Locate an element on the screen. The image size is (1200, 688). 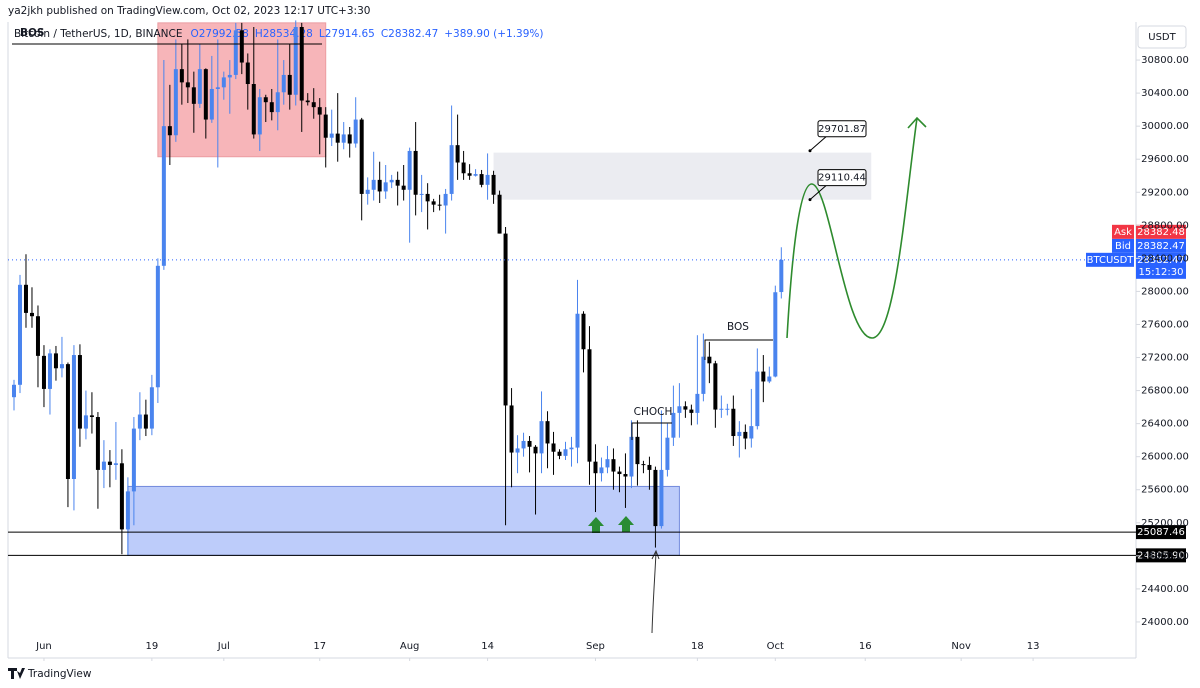
price-tag-name: Ask is located at coordinates (1123, 232).